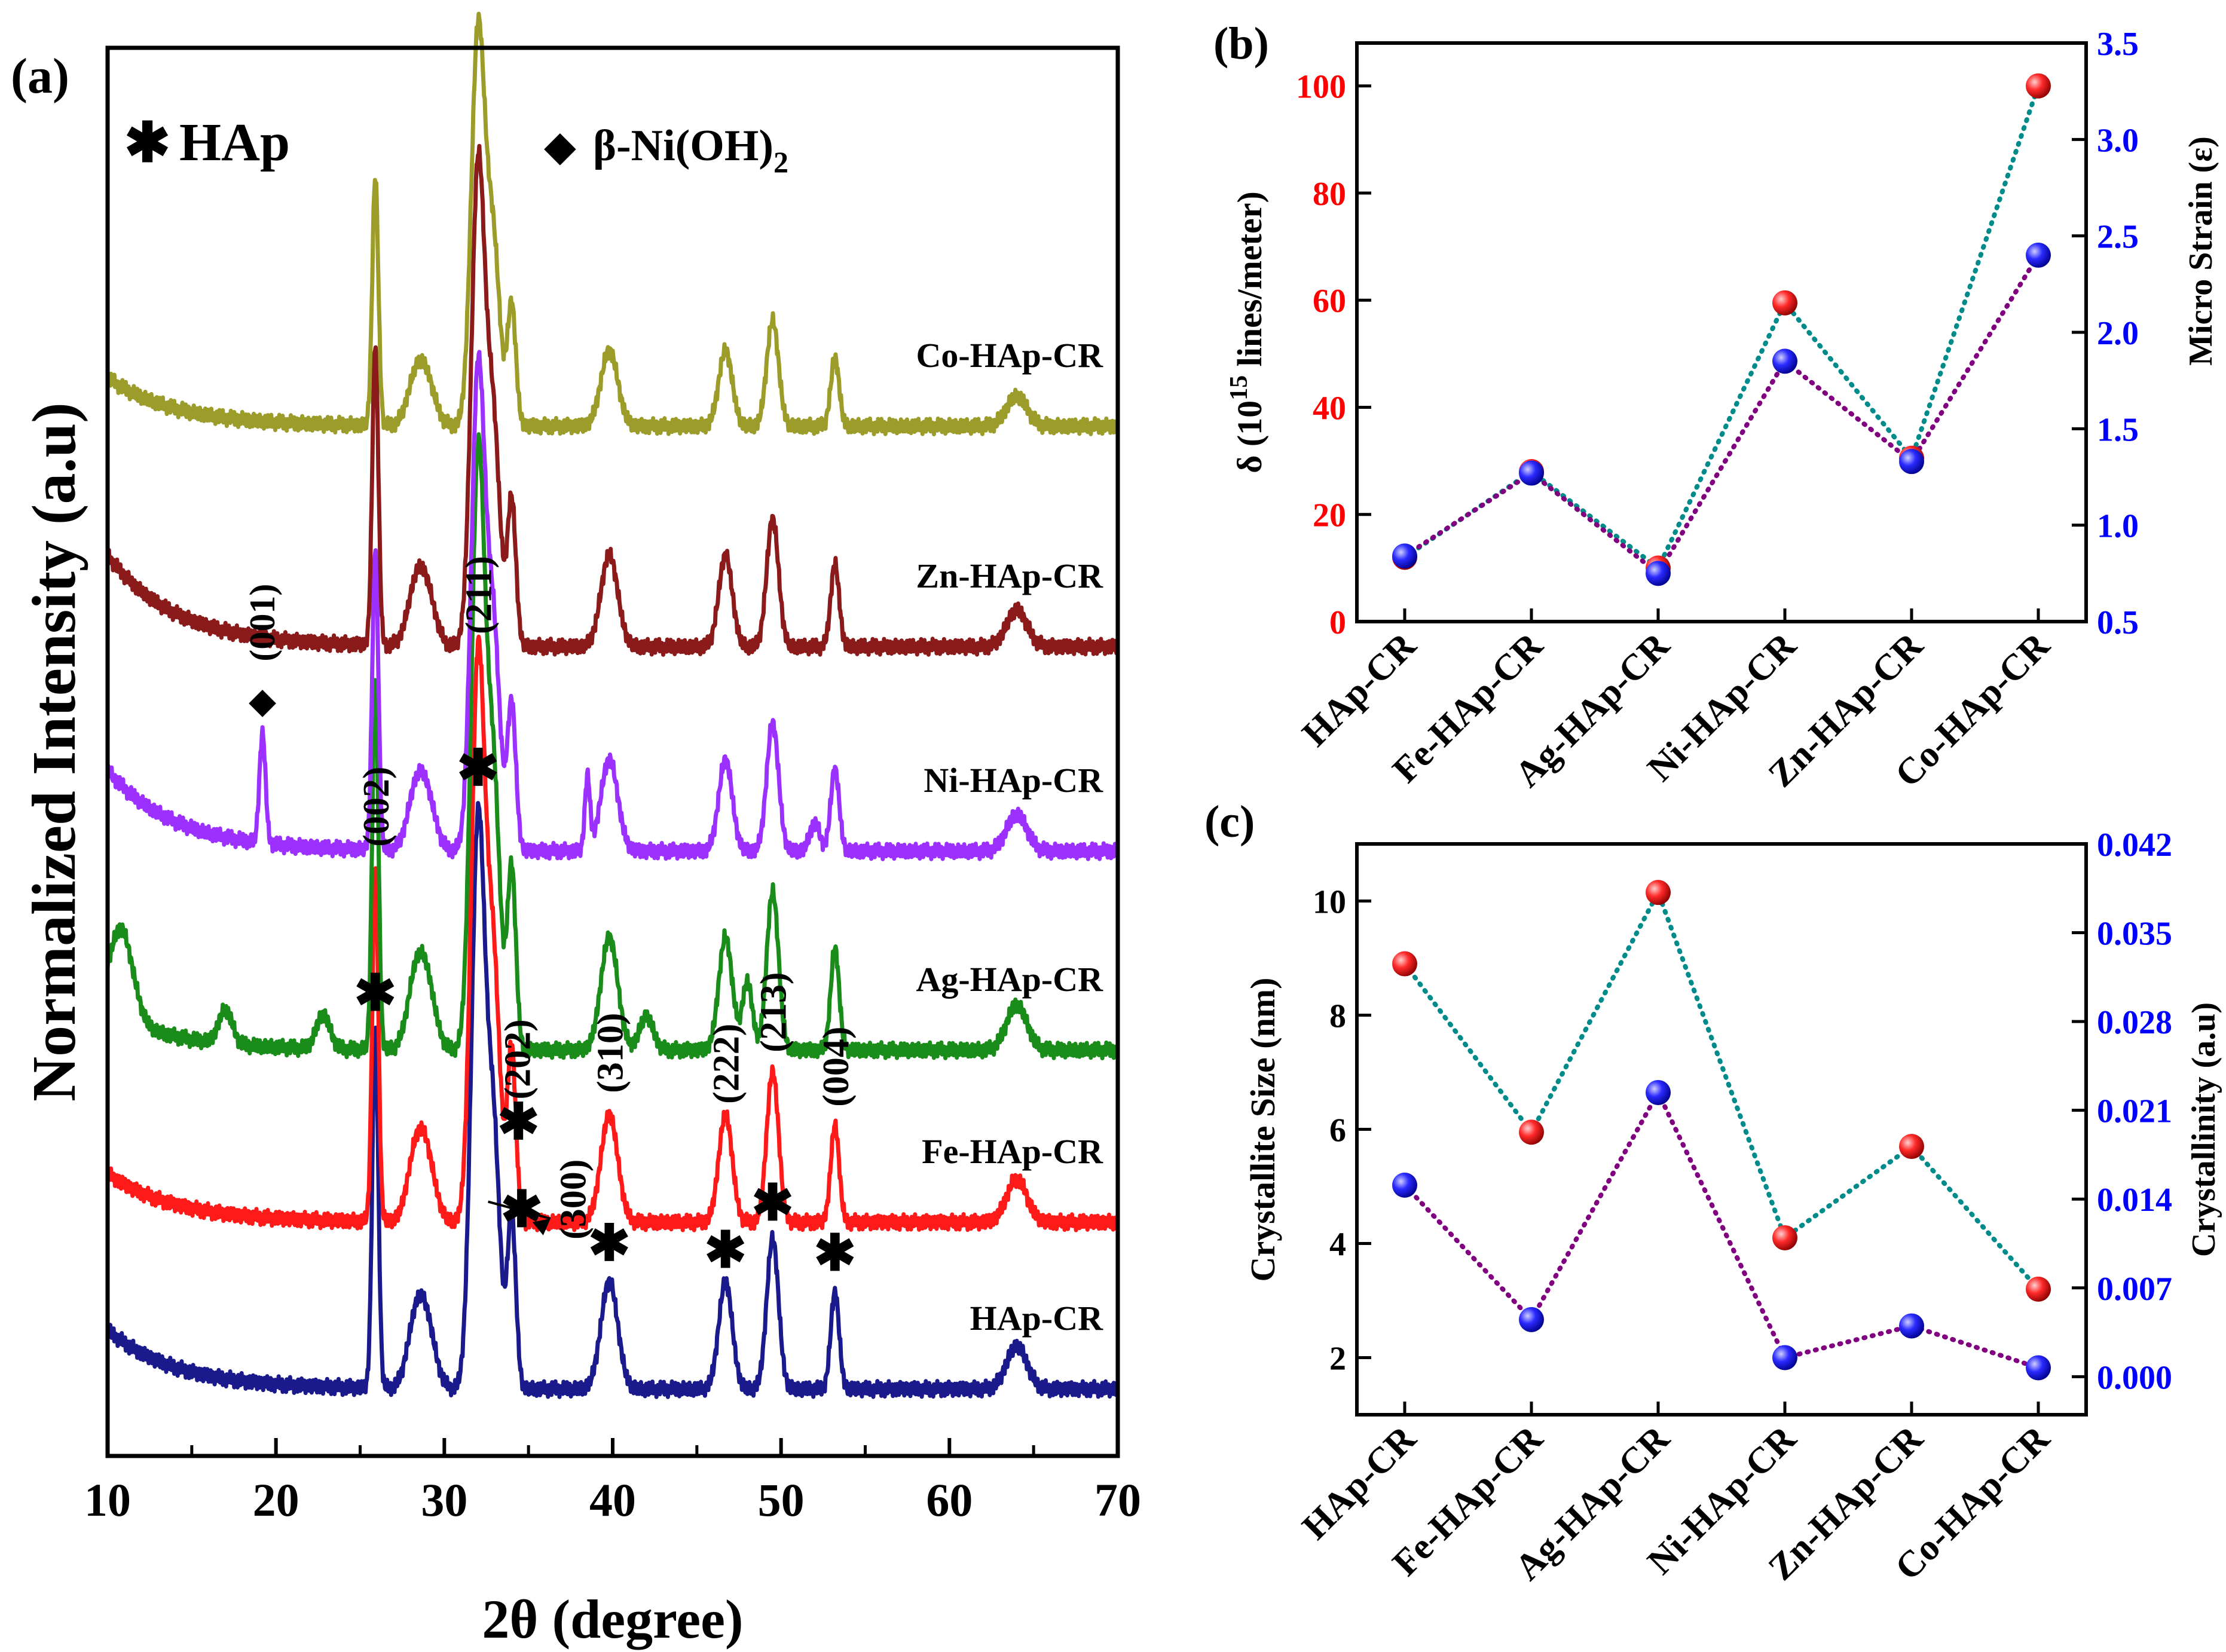  I want to click on x-axis-a: 10 20 30 40 50 60 70, so click(612, 1482).